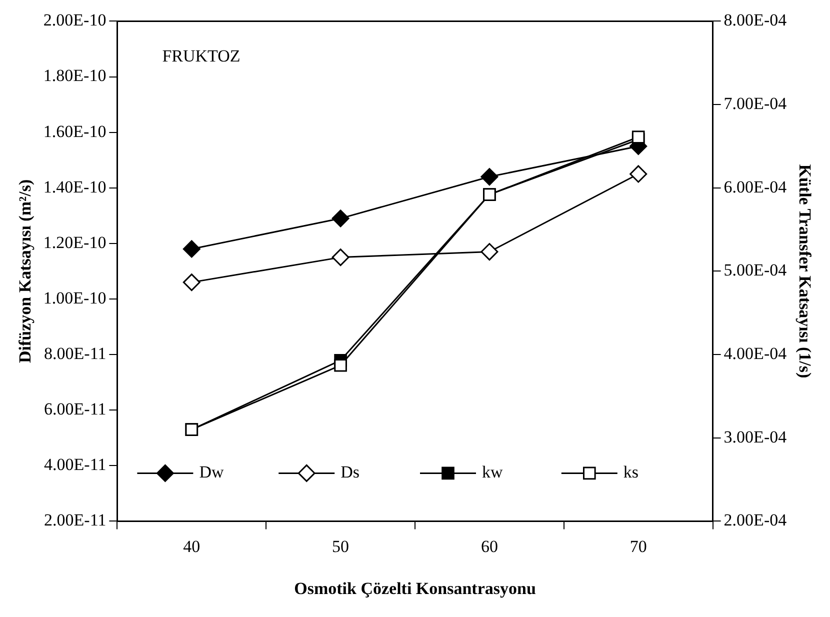 The width and height of the screenshot is (830, 617). What do you see at coordinates (75, 464) in the screenshot?
I see `y-tick-label: 4.00E-11` at bounding box center [75, 464].